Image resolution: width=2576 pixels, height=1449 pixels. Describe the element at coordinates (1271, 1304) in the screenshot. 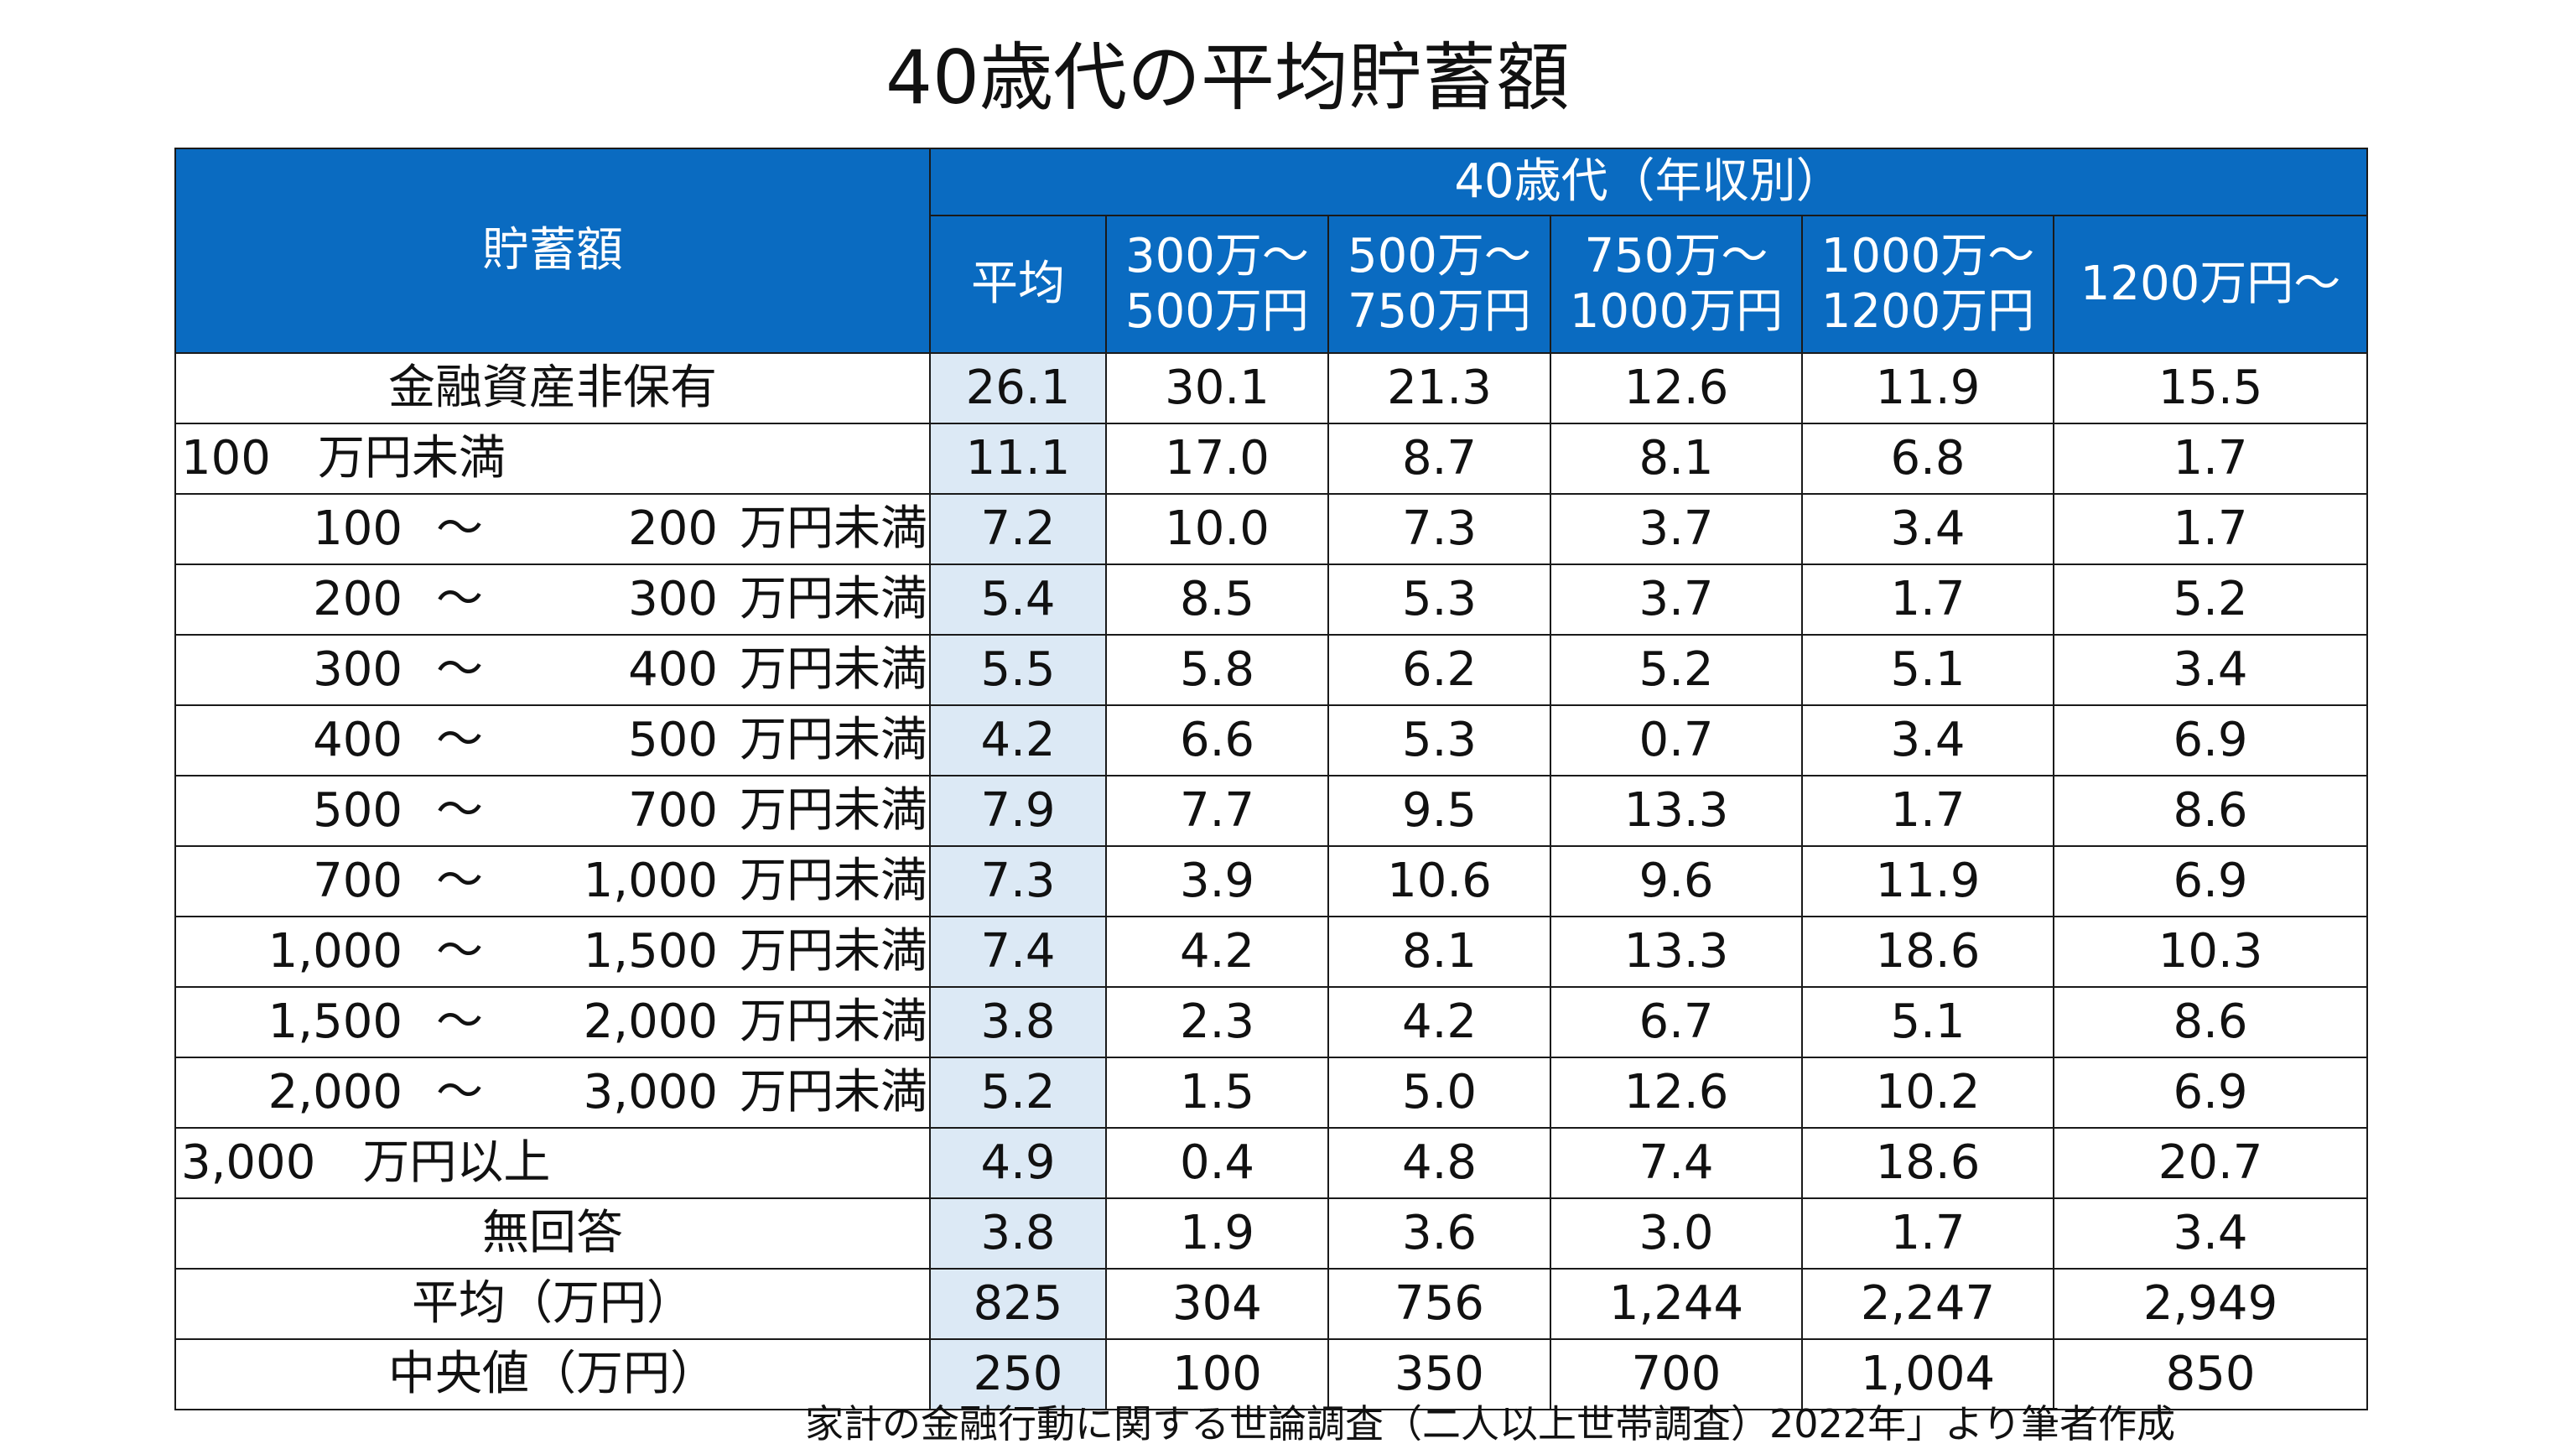

I see `table-row: 平均（万円） 825 304 756 1,244 2,247 2,949` at that location.